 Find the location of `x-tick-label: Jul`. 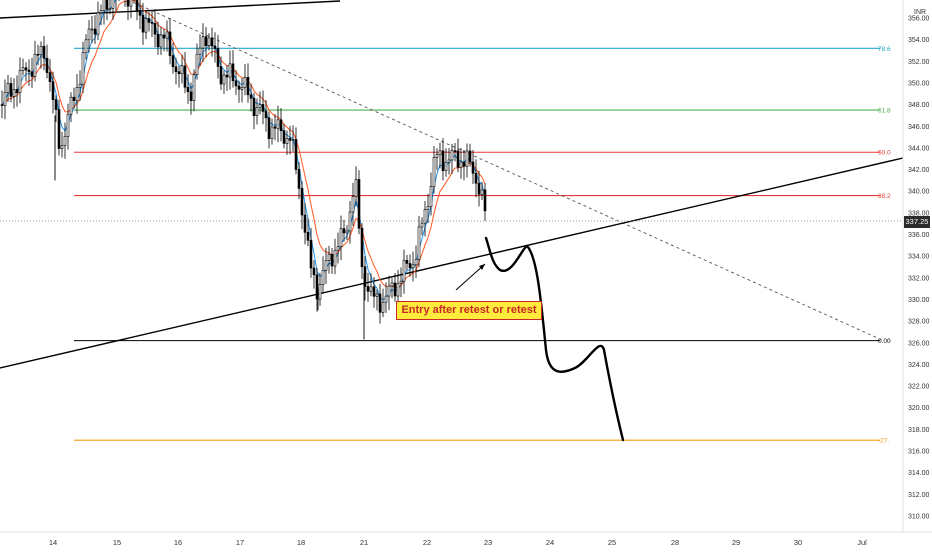

x-tick-label: Jul is located at coordinates (862, 542).